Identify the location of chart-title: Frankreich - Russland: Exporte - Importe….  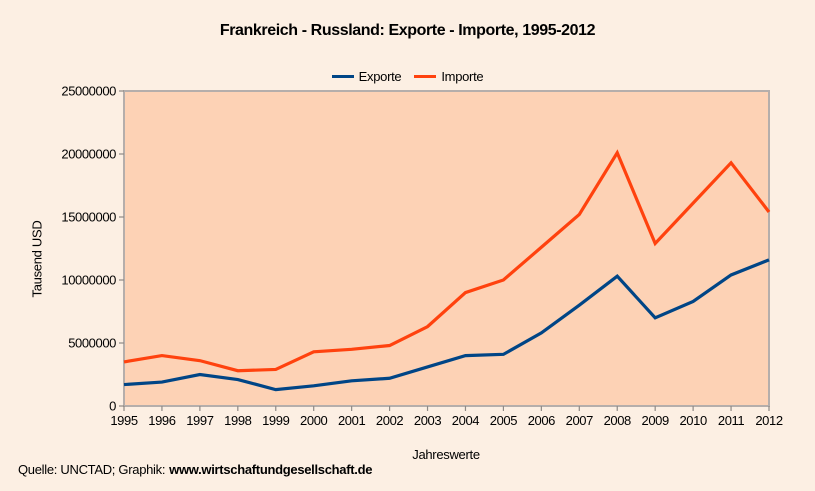
(407, 30).